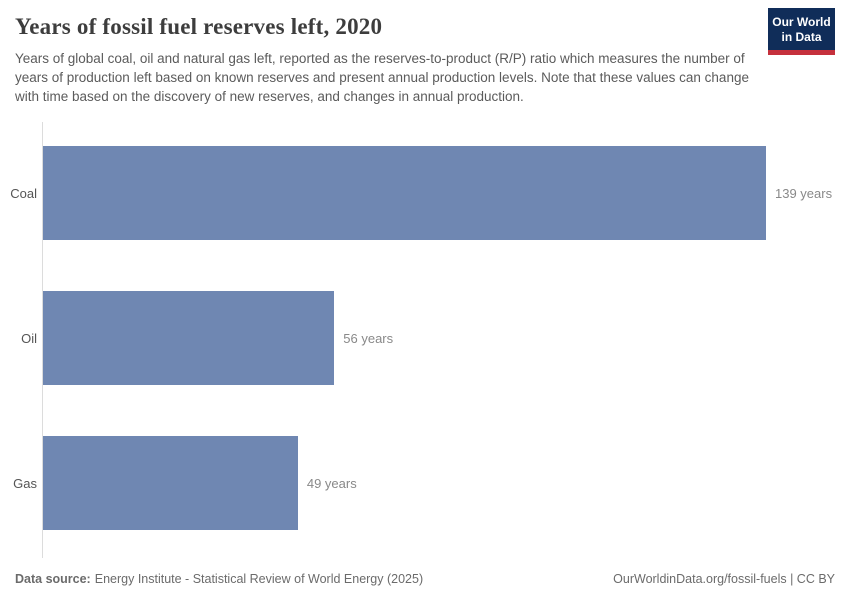 The width and height of the screenshot is (850, 600). What do you see at coordinates (189, 338) in the screenshot?
I see `bar-oil` at bounding box center [189, 338].